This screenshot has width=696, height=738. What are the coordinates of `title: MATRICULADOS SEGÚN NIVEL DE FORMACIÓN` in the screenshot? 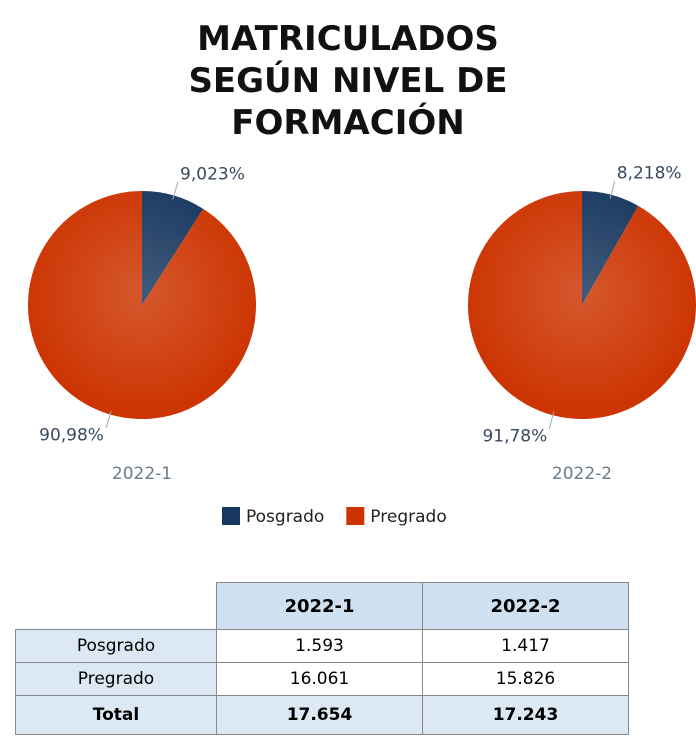 It's located at (348, 81).